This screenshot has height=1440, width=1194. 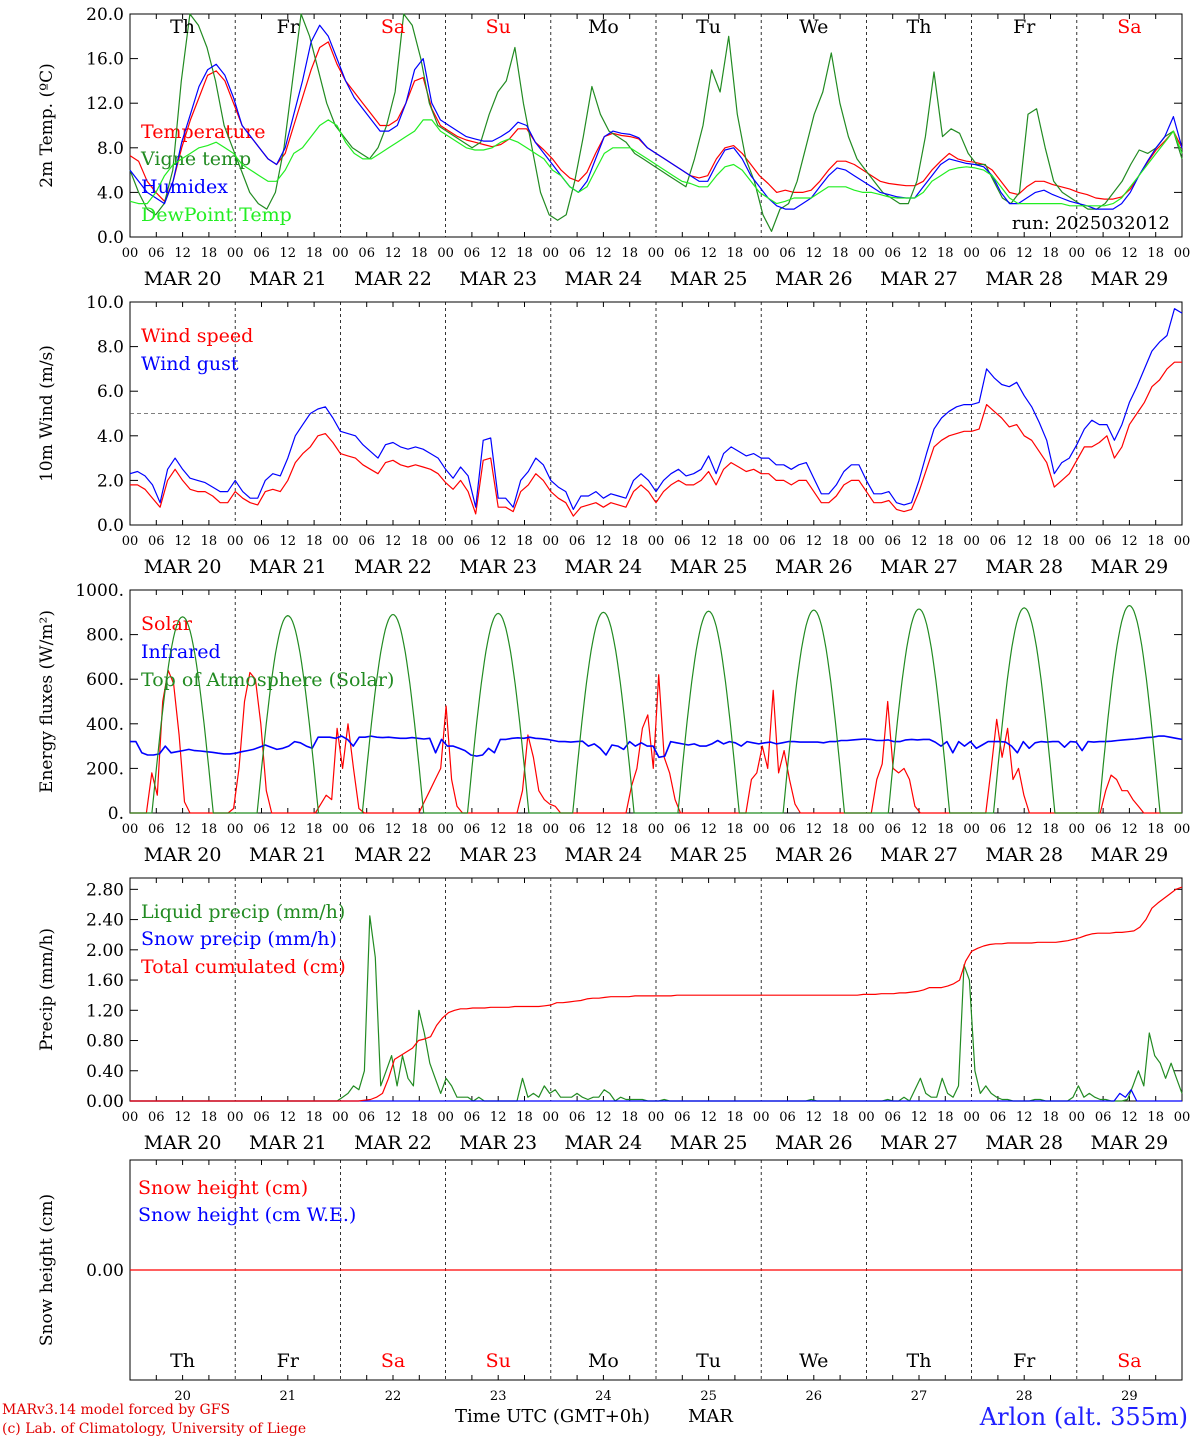 What do you see at coordinates (195, 159) in the screenshot?
I see `legend-entry: Vigne temp` at bounding box center [195, 159].